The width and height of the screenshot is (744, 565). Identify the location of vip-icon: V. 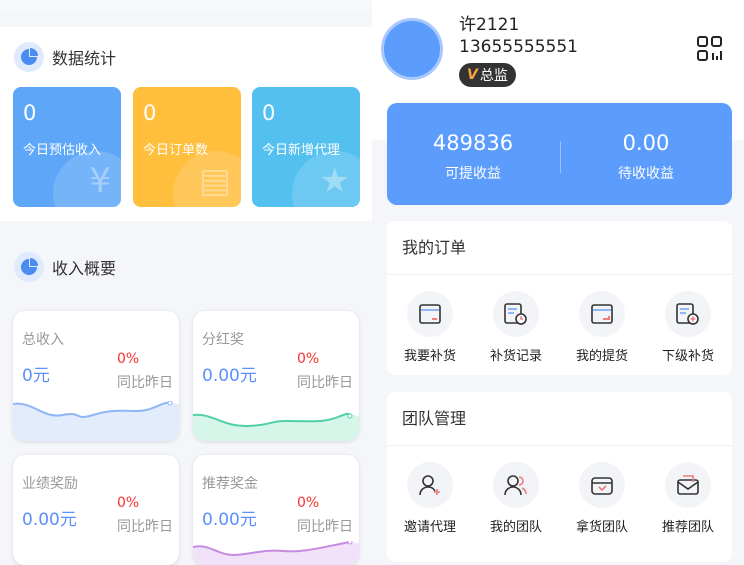
(472, 75).